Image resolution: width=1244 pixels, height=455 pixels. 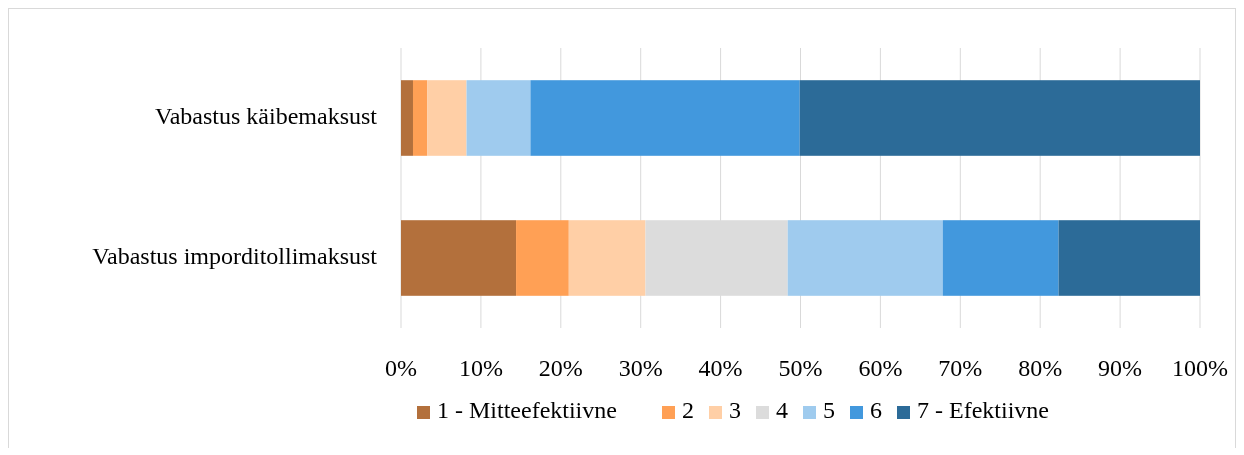 What do you see at coordinates (235, 255) in the screenshot?
I see `y-tick-label: Vabastus imporditollimaksust` at bounding box center [235, 255].